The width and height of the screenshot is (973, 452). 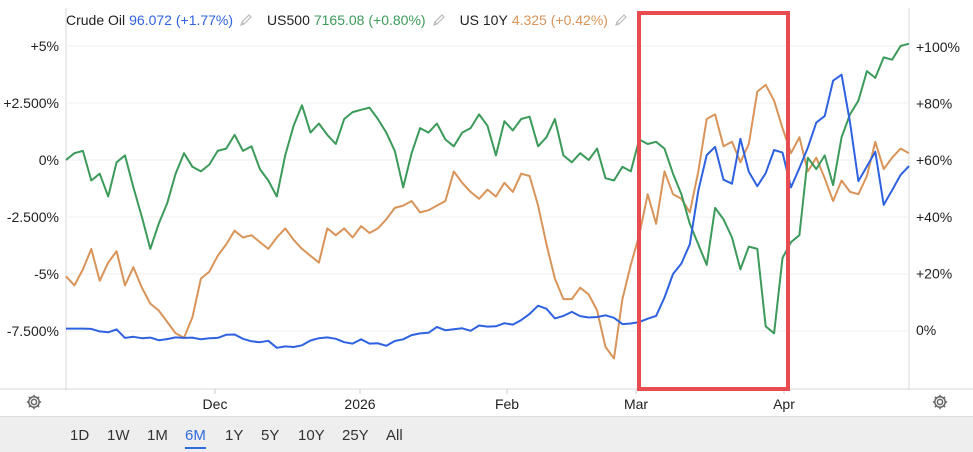 I want to click on legend-item-us-10y: US 10Y 4.325 (+0.42%), so click(x=544, y=20).